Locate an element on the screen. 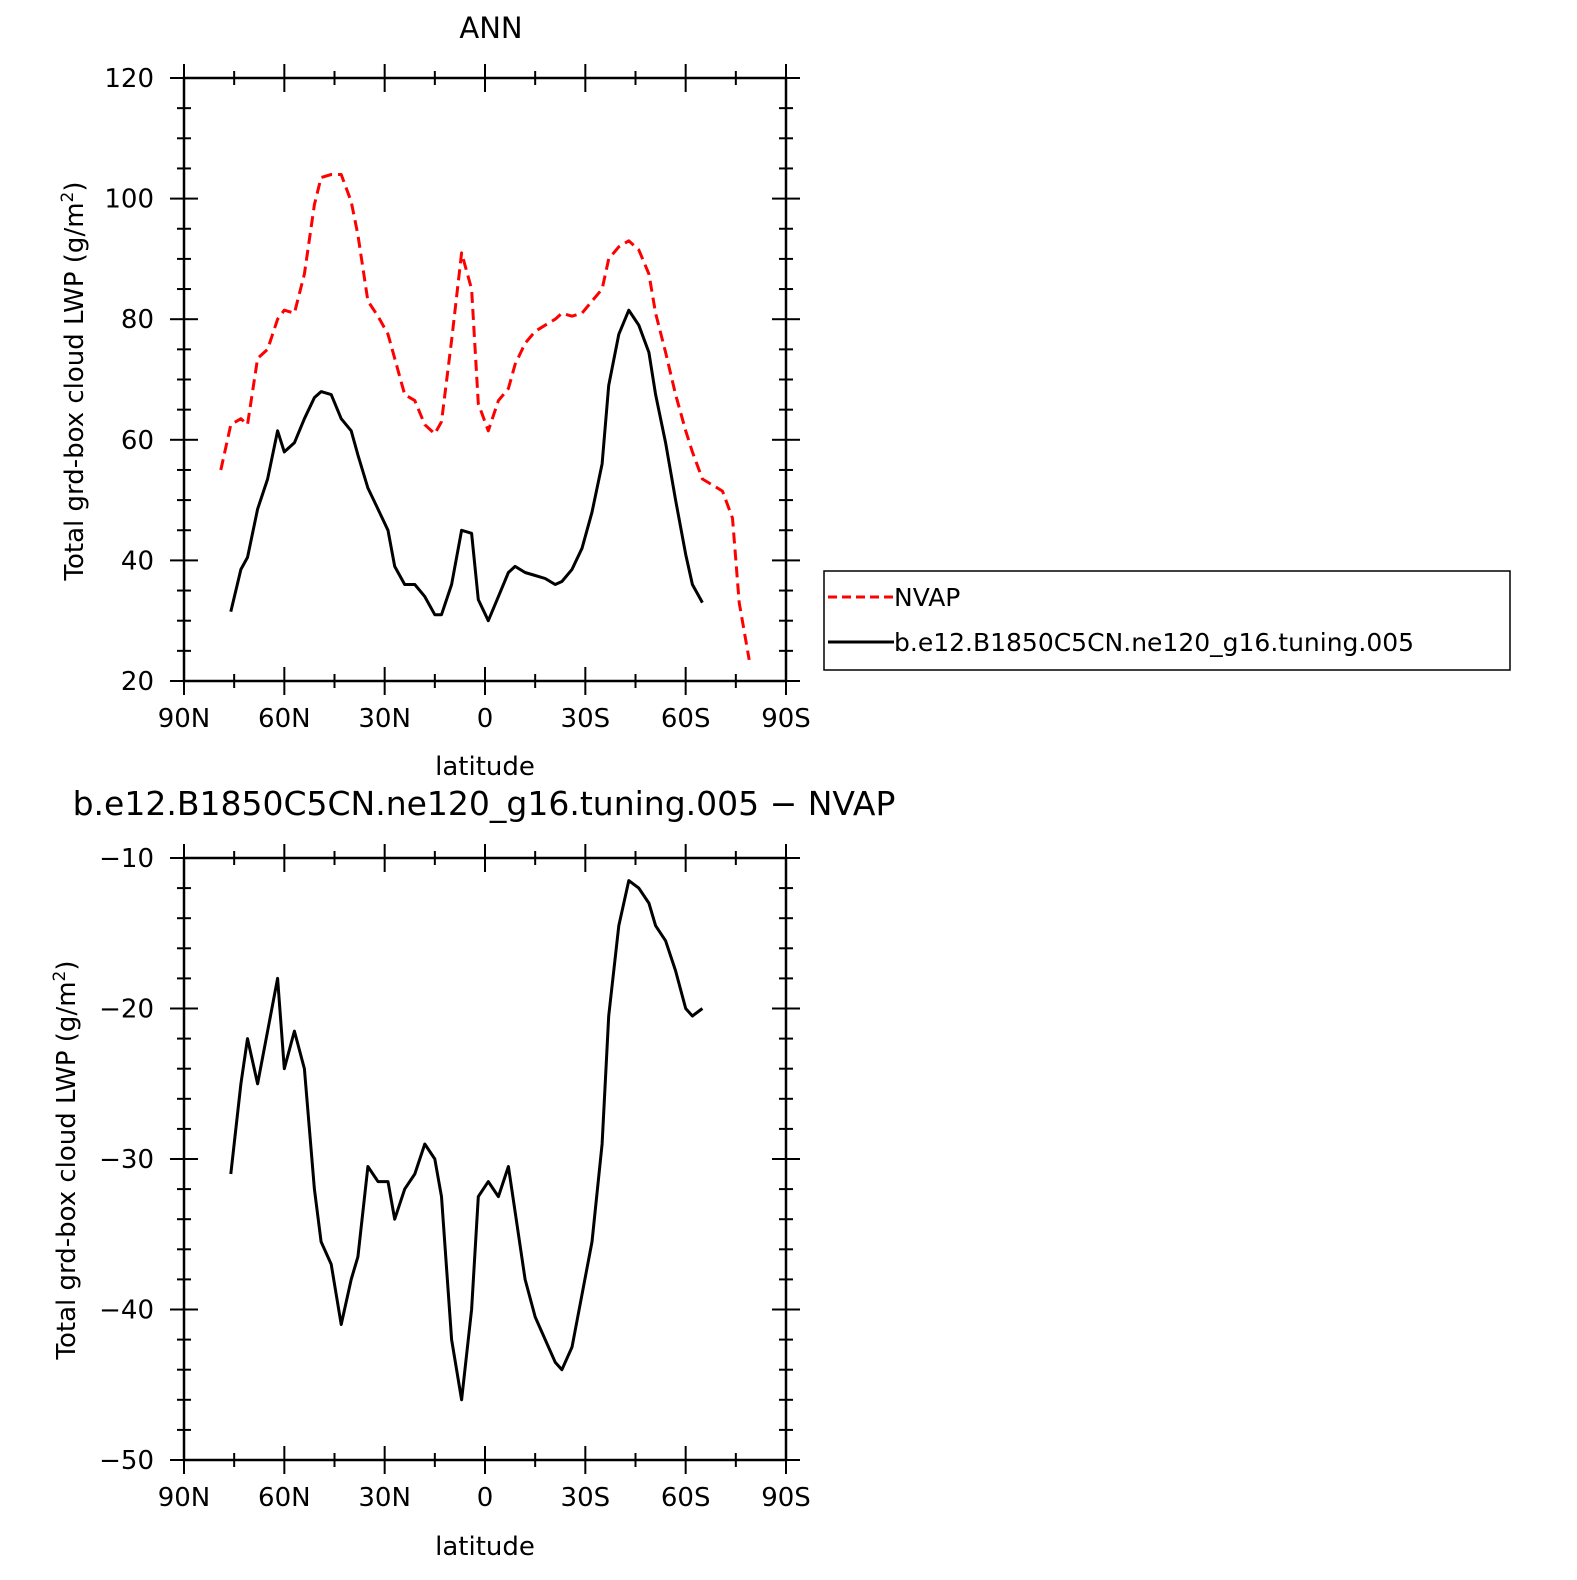 This screenshot has height=1580, width=1577. top-x-tick-labels: 90N 60N 30N 0 30S 60S 90S is located at coordinates (484, 719).